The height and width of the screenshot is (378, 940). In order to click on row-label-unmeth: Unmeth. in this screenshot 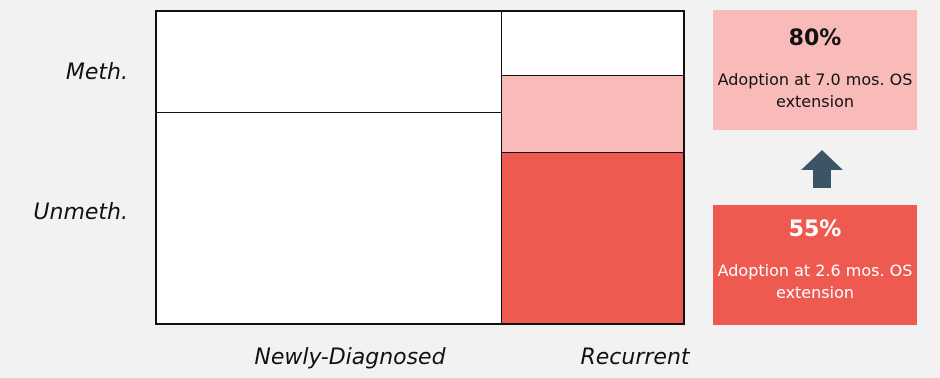, I will do `click(80, 212)`.